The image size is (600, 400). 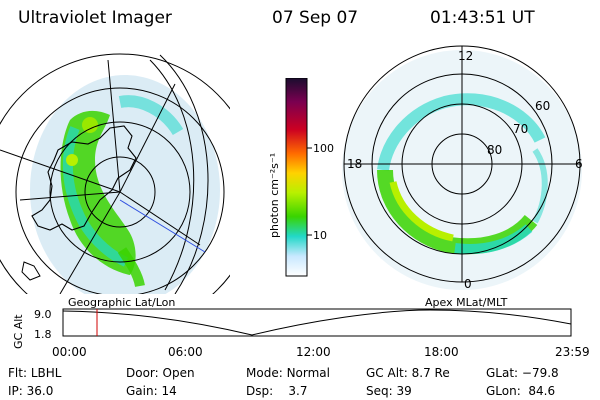 I want to click on glon-field: GLon: 84.6, so click(x=521, y=391).